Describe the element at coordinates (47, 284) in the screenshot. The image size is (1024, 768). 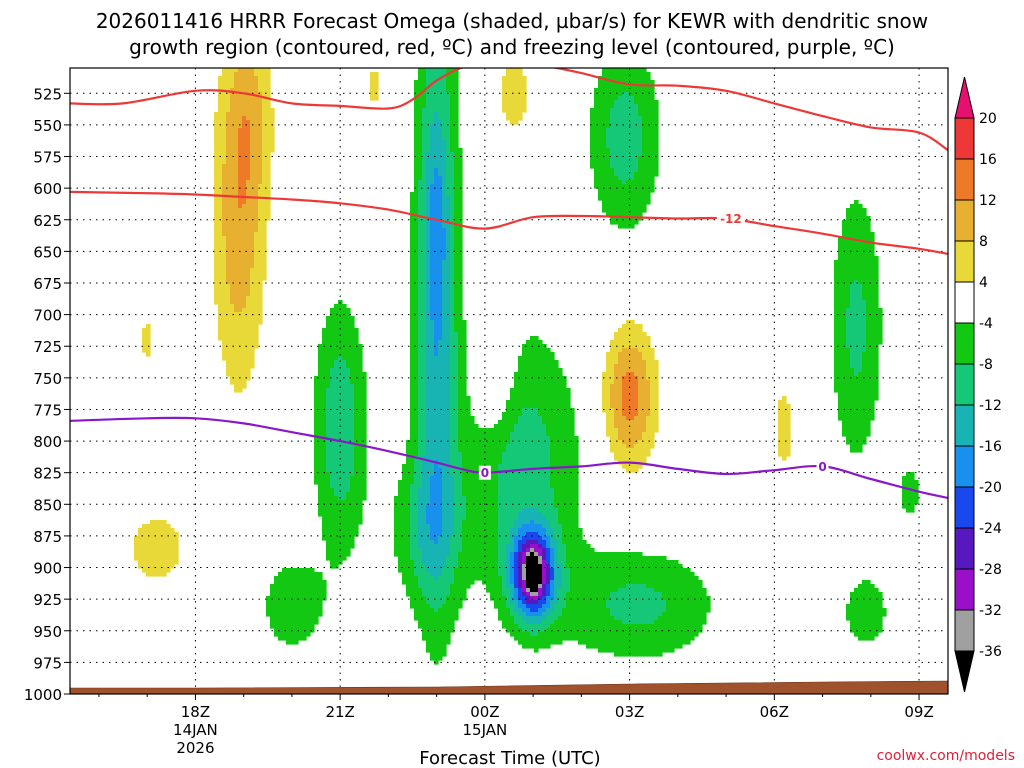
I see `y-tick-label: 675` at that location.